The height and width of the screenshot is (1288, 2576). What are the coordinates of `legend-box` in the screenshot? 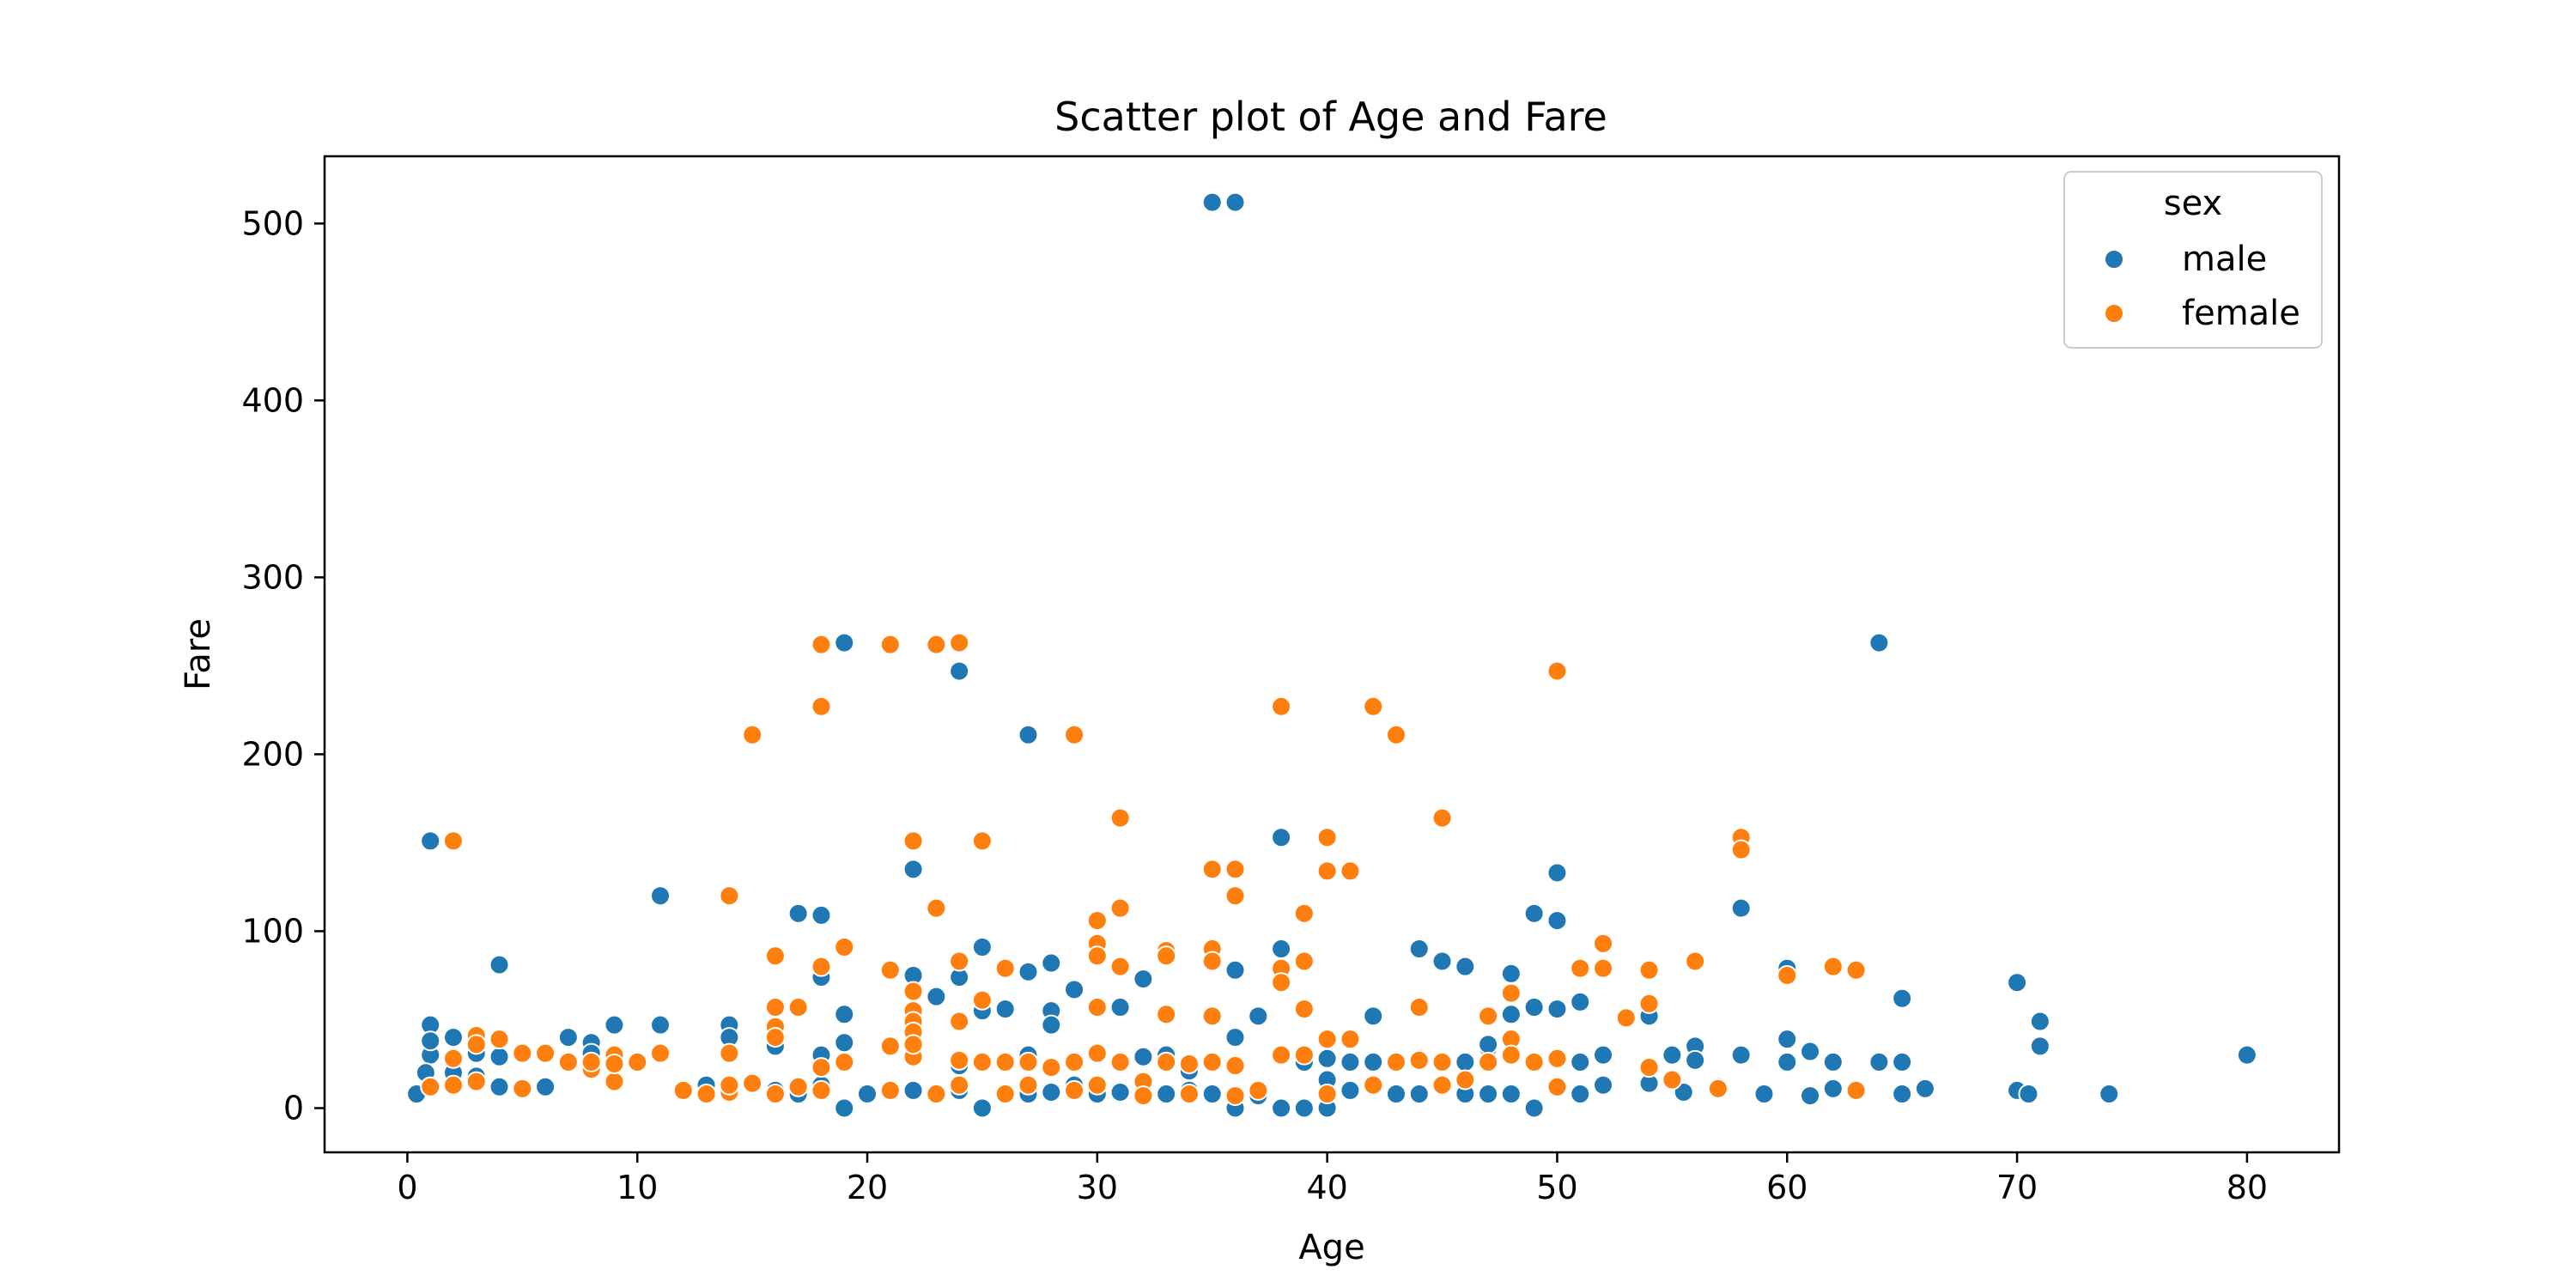 It's located at (2193, 260).